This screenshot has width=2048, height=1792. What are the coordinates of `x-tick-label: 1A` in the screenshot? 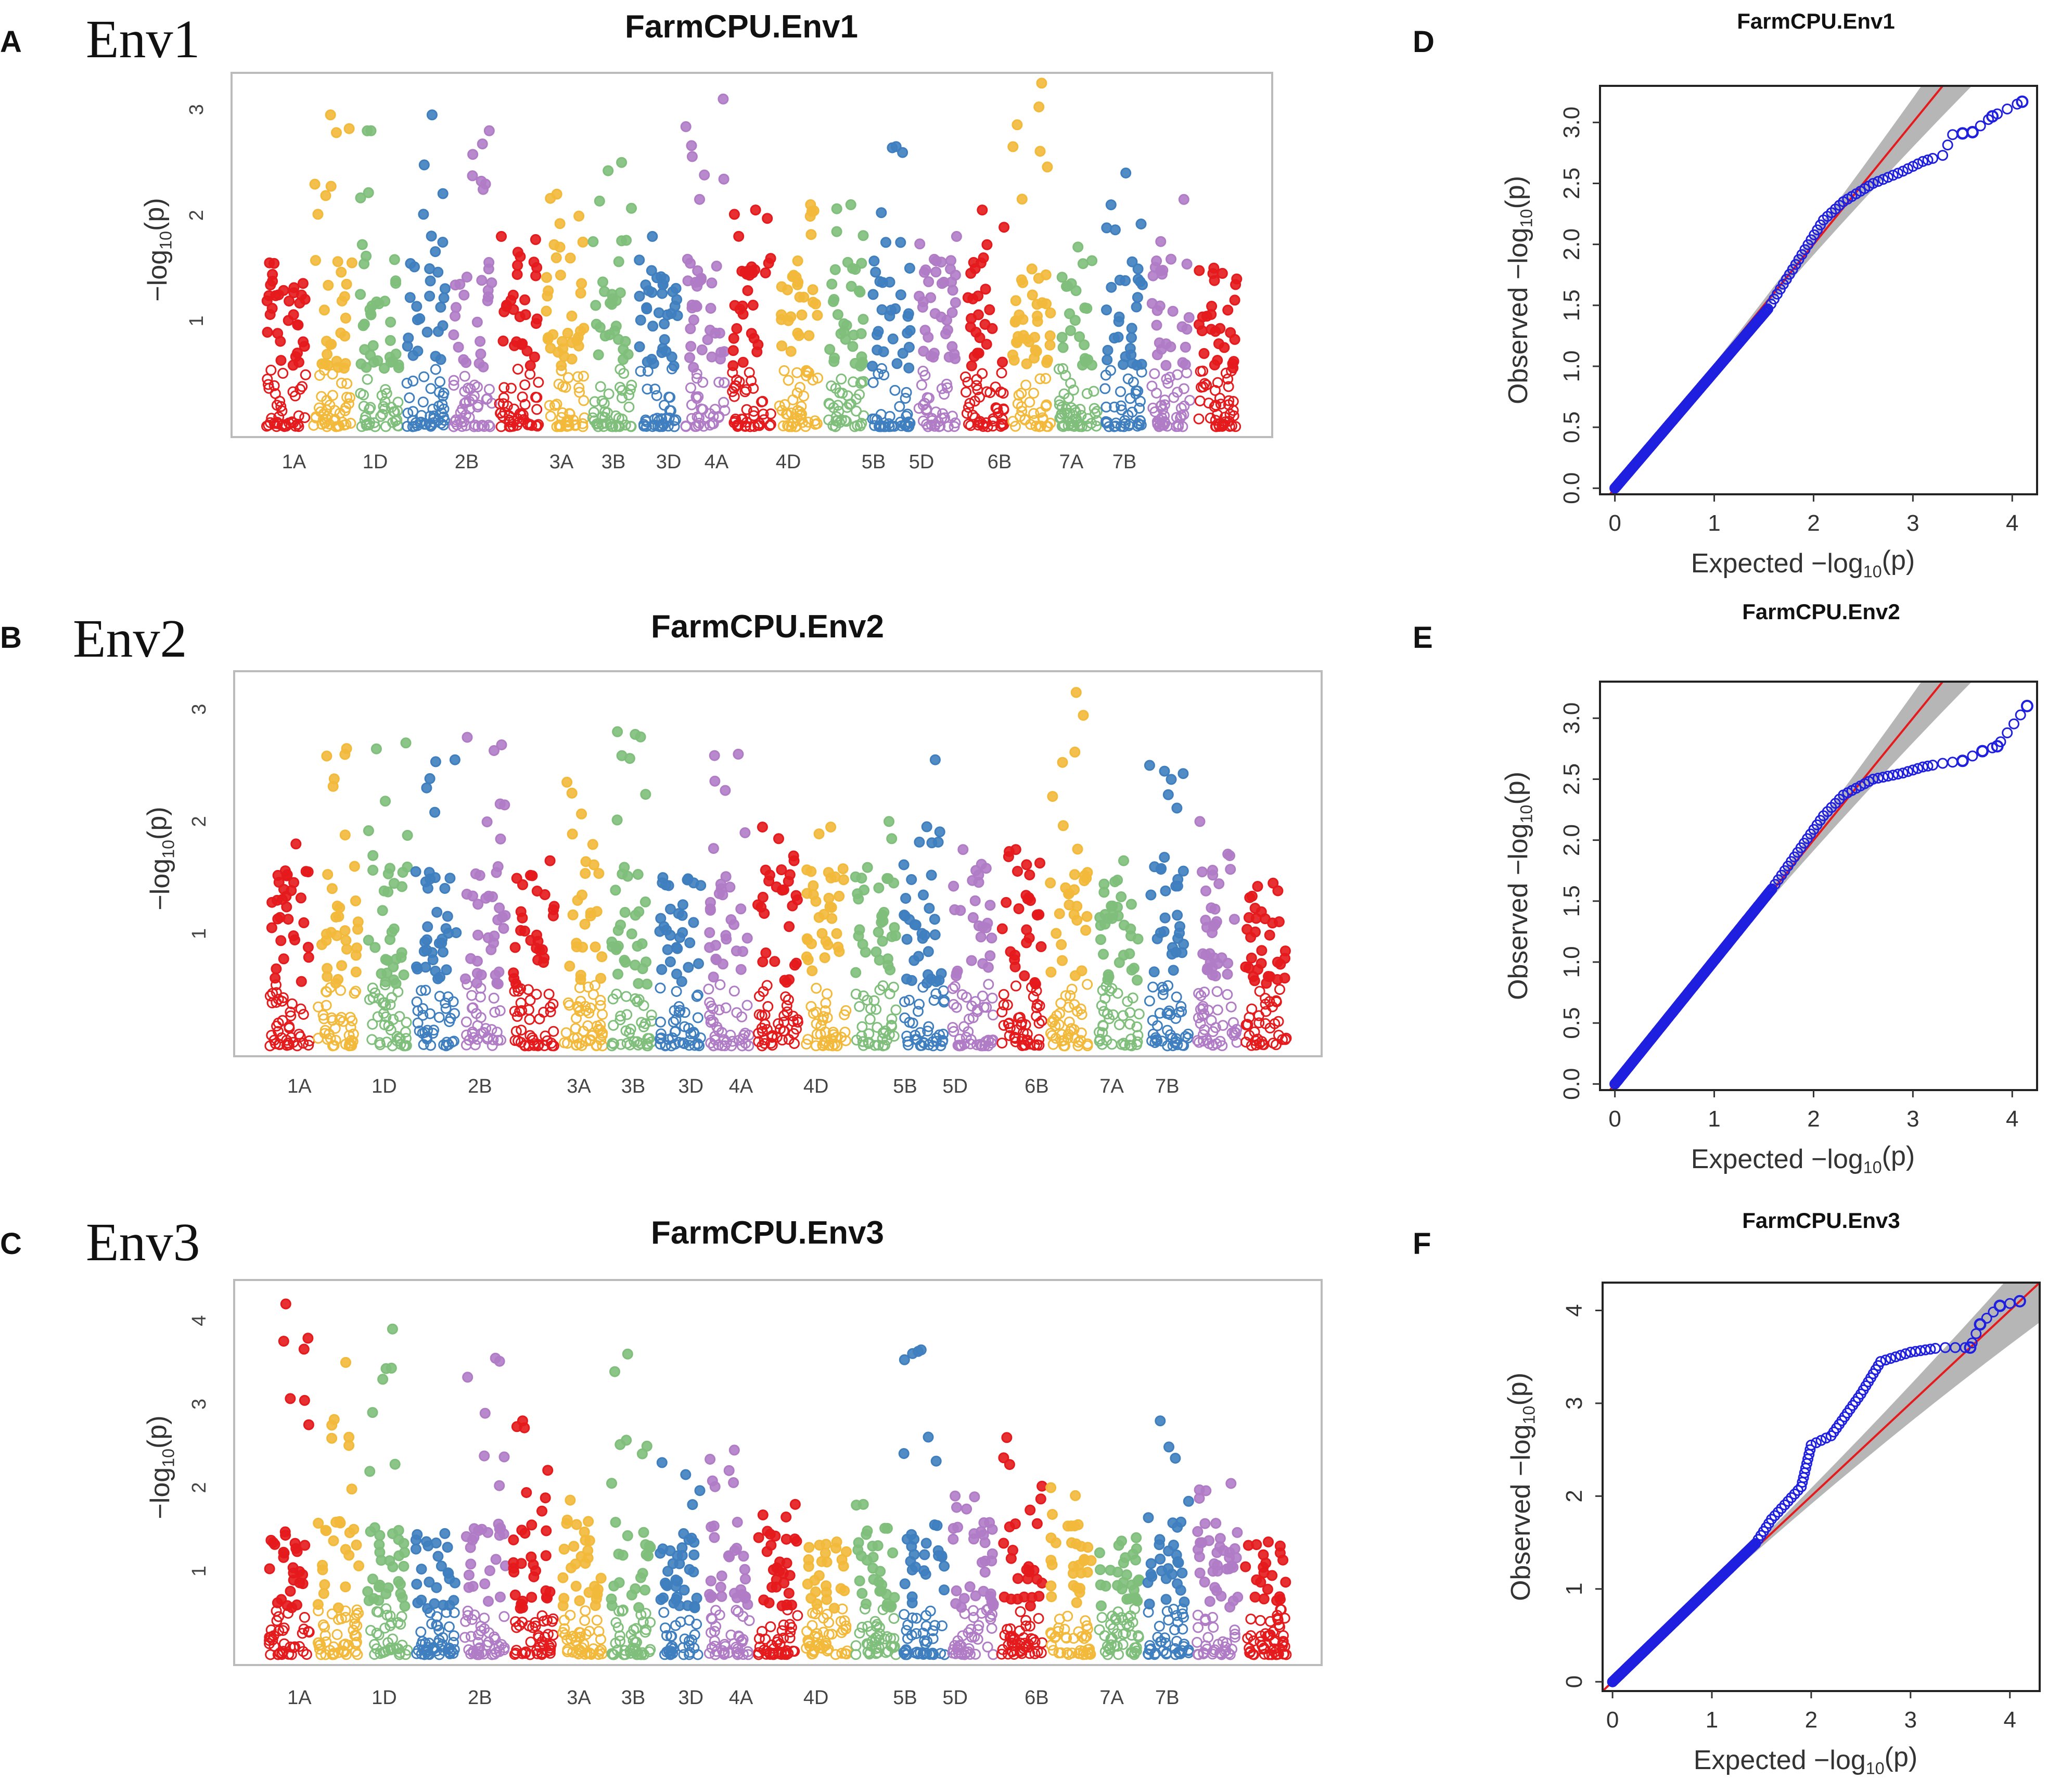 It's located at (294, 462).